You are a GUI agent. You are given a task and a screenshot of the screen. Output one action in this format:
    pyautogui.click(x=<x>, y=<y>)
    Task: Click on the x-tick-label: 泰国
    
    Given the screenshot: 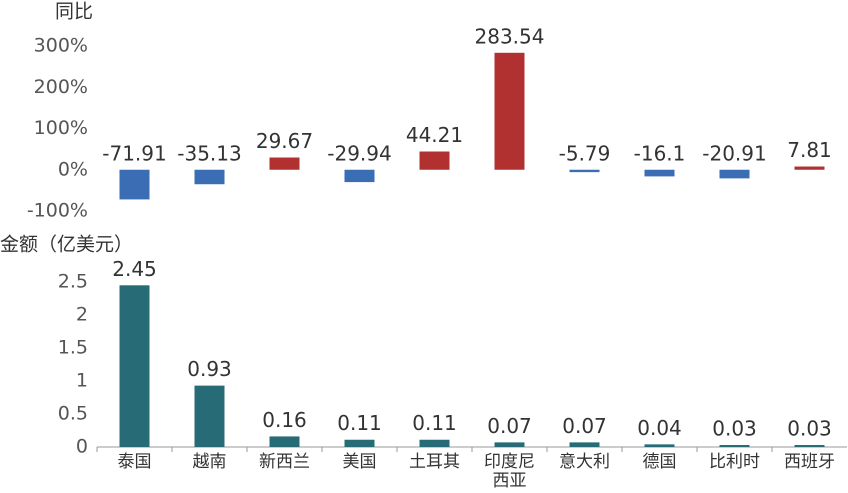 What is the action you would take?
    pyautogui.click(x=134, y=462)
    